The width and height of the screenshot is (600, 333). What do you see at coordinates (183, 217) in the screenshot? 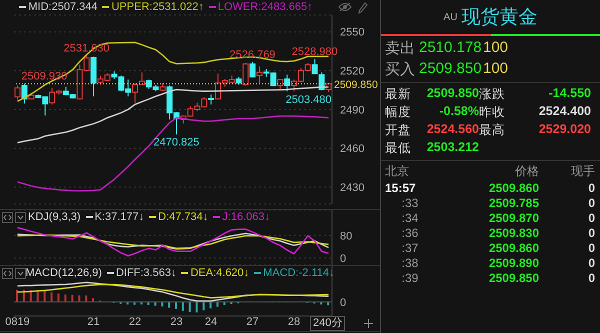
I see `legend-label: D:47.734↓` at bounding box center [183, 217].